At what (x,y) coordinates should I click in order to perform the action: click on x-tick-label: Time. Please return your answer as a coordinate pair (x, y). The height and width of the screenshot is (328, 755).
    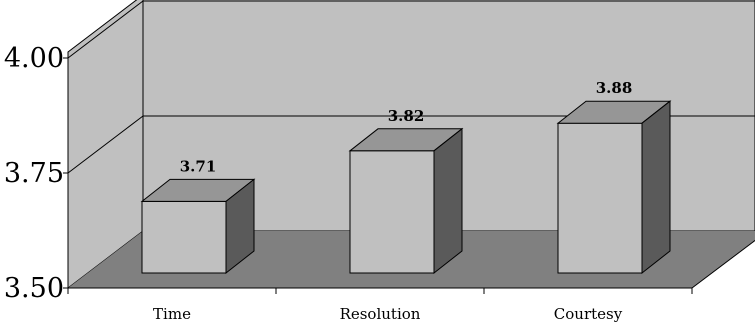
    Looking at the image, I should click on (172, 314).